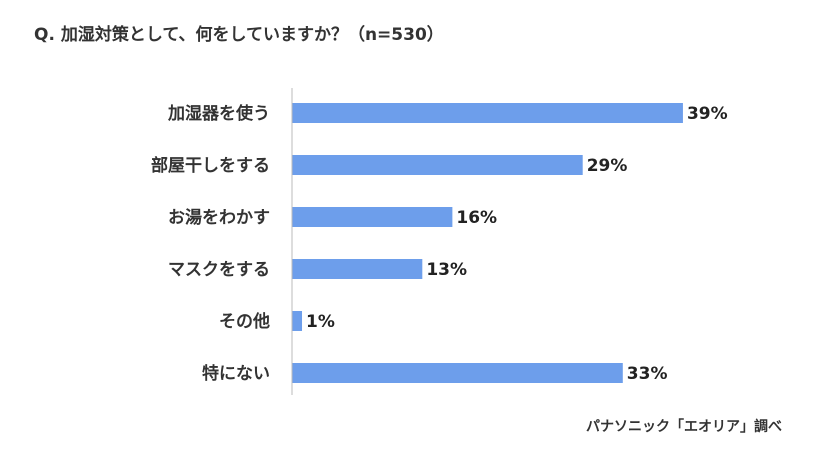  What do you see at coordinates (210, 165) in the screenshot?
I see `category-label-1: 部屋干しをする` at bounding box center [210, 165].